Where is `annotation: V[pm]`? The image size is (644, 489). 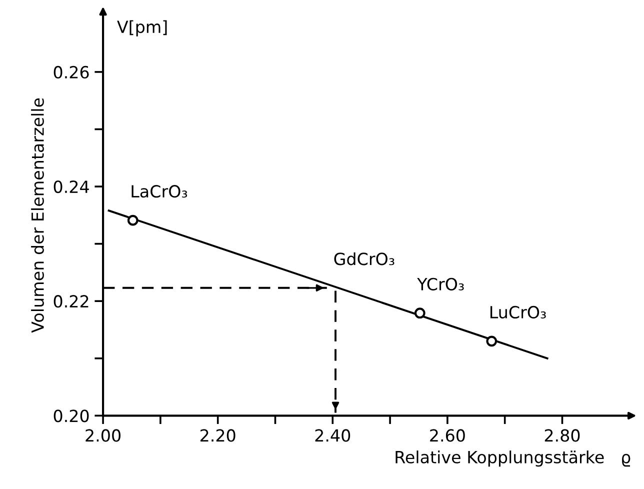 annotation: V[pm] is located at coordinates (142, 28).